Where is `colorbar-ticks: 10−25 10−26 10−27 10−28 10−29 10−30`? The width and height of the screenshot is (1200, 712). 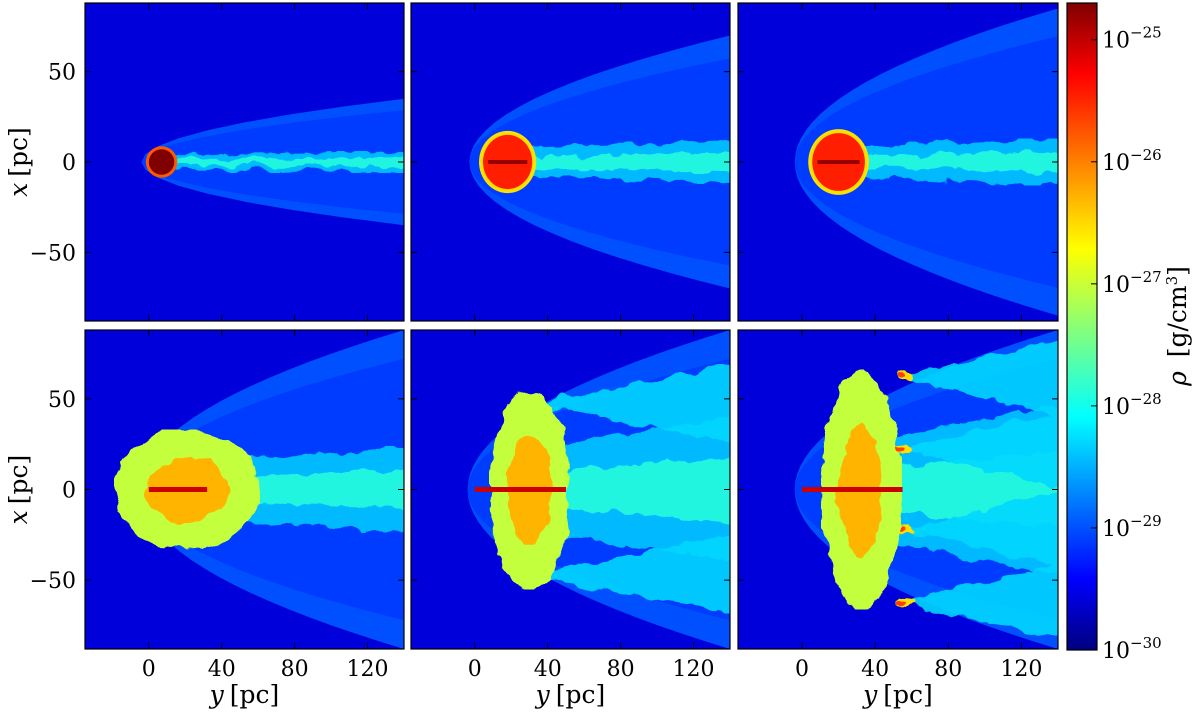
colorbar-ticks: 10−25 10−26 10−27 10−28 10−29 10−30 is located at coordinates (1126, 344).